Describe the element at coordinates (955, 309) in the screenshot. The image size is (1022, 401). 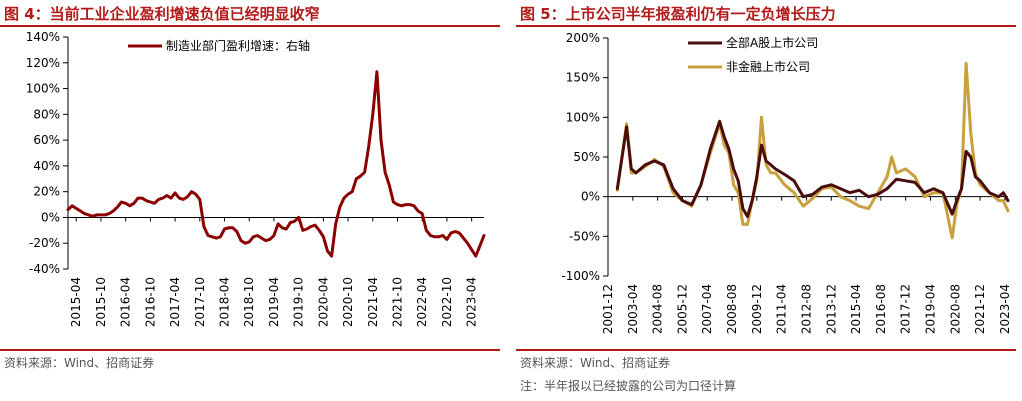
I see `figure-5-x-tick-label: 2020-08` at that location.